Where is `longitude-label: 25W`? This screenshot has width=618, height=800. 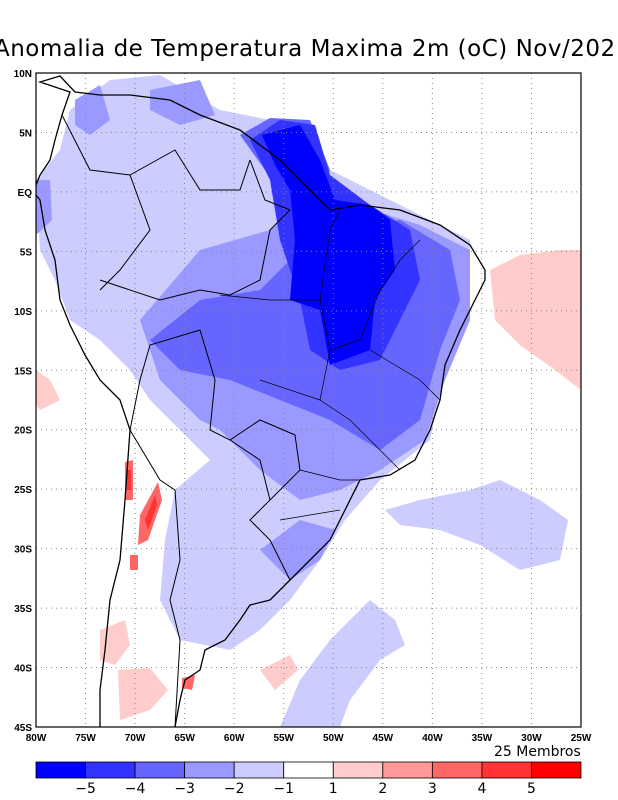 longitude-label: 25W is located at coordinates (581, 738).